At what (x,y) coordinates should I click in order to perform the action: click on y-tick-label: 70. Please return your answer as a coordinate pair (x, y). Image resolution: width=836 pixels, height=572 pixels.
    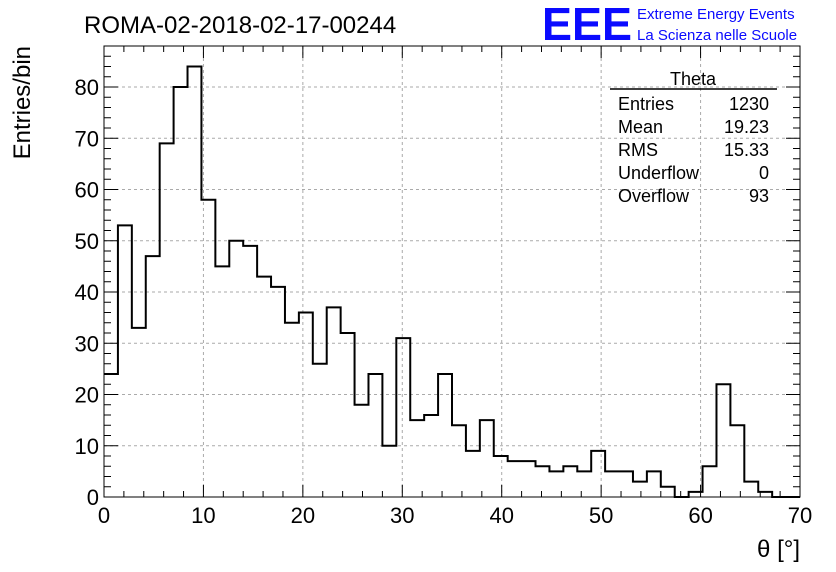
    Looking at the image, I should click on (87, 138).